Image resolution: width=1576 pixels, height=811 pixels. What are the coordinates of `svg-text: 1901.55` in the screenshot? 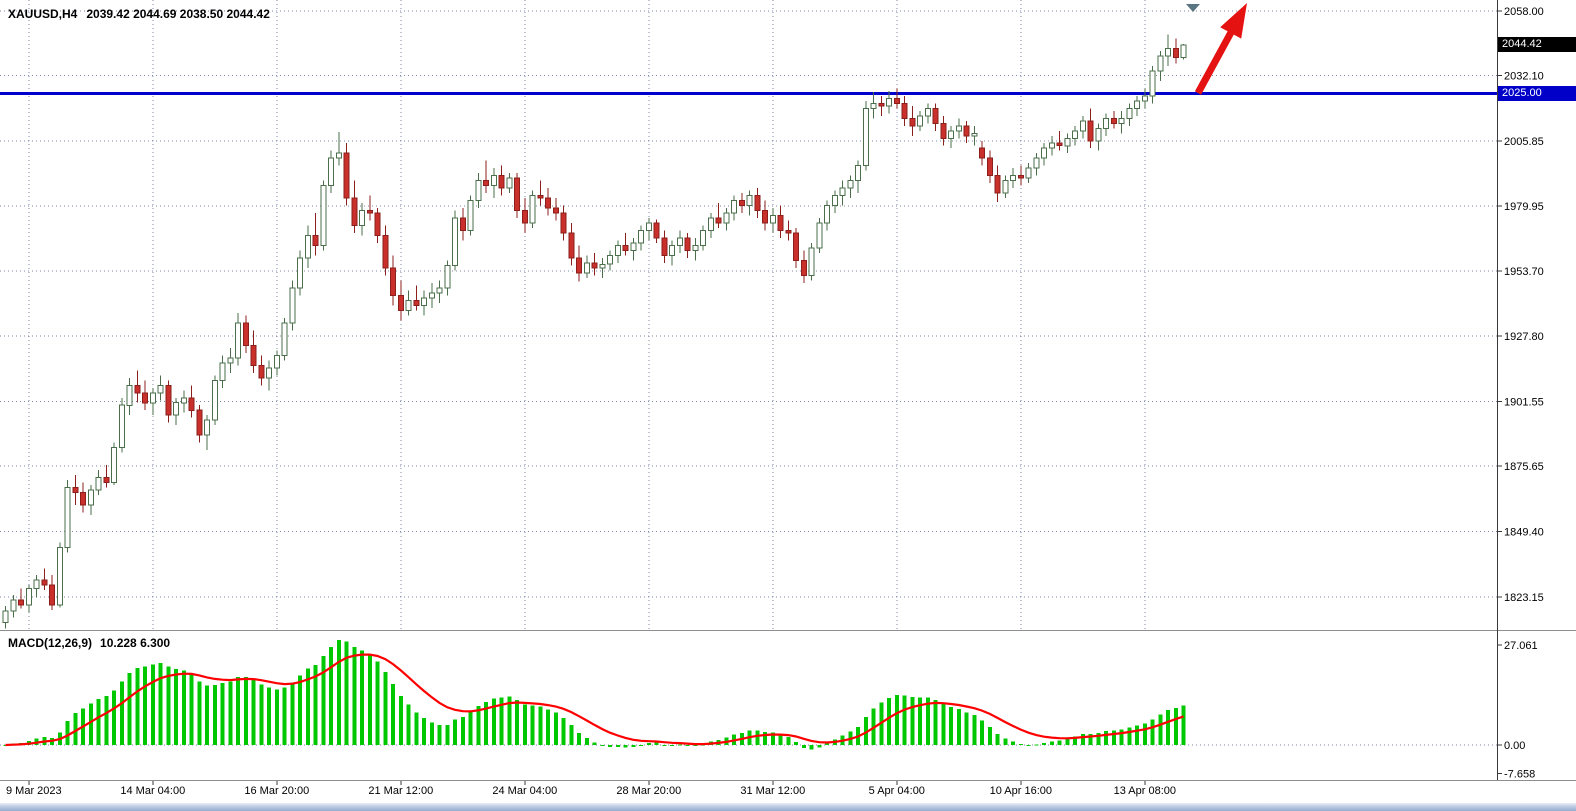 It's located at (1524, 402).